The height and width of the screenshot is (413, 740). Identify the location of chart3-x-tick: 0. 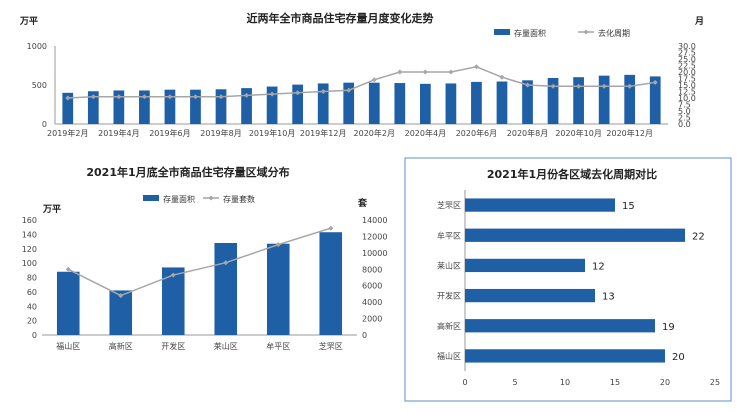
(464, 382).